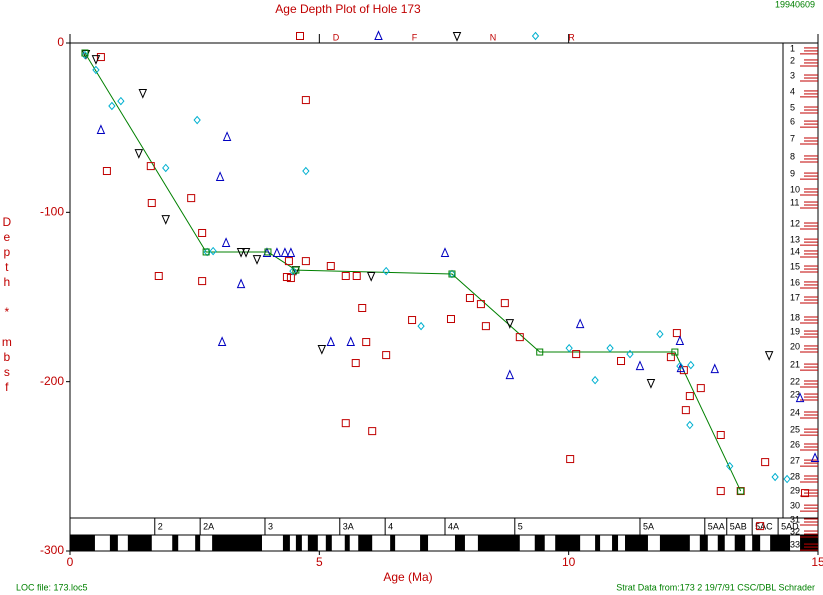  I want to click on core-label: 30, so click(795, 506).